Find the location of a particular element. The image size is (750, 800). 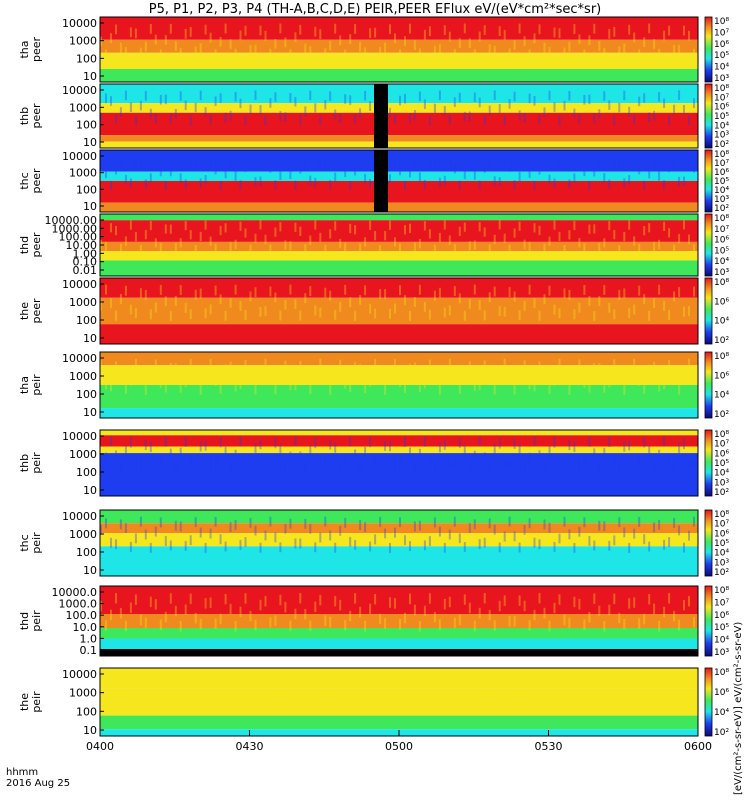

y-tick-label: 10 is located at coordinates (90, 76).